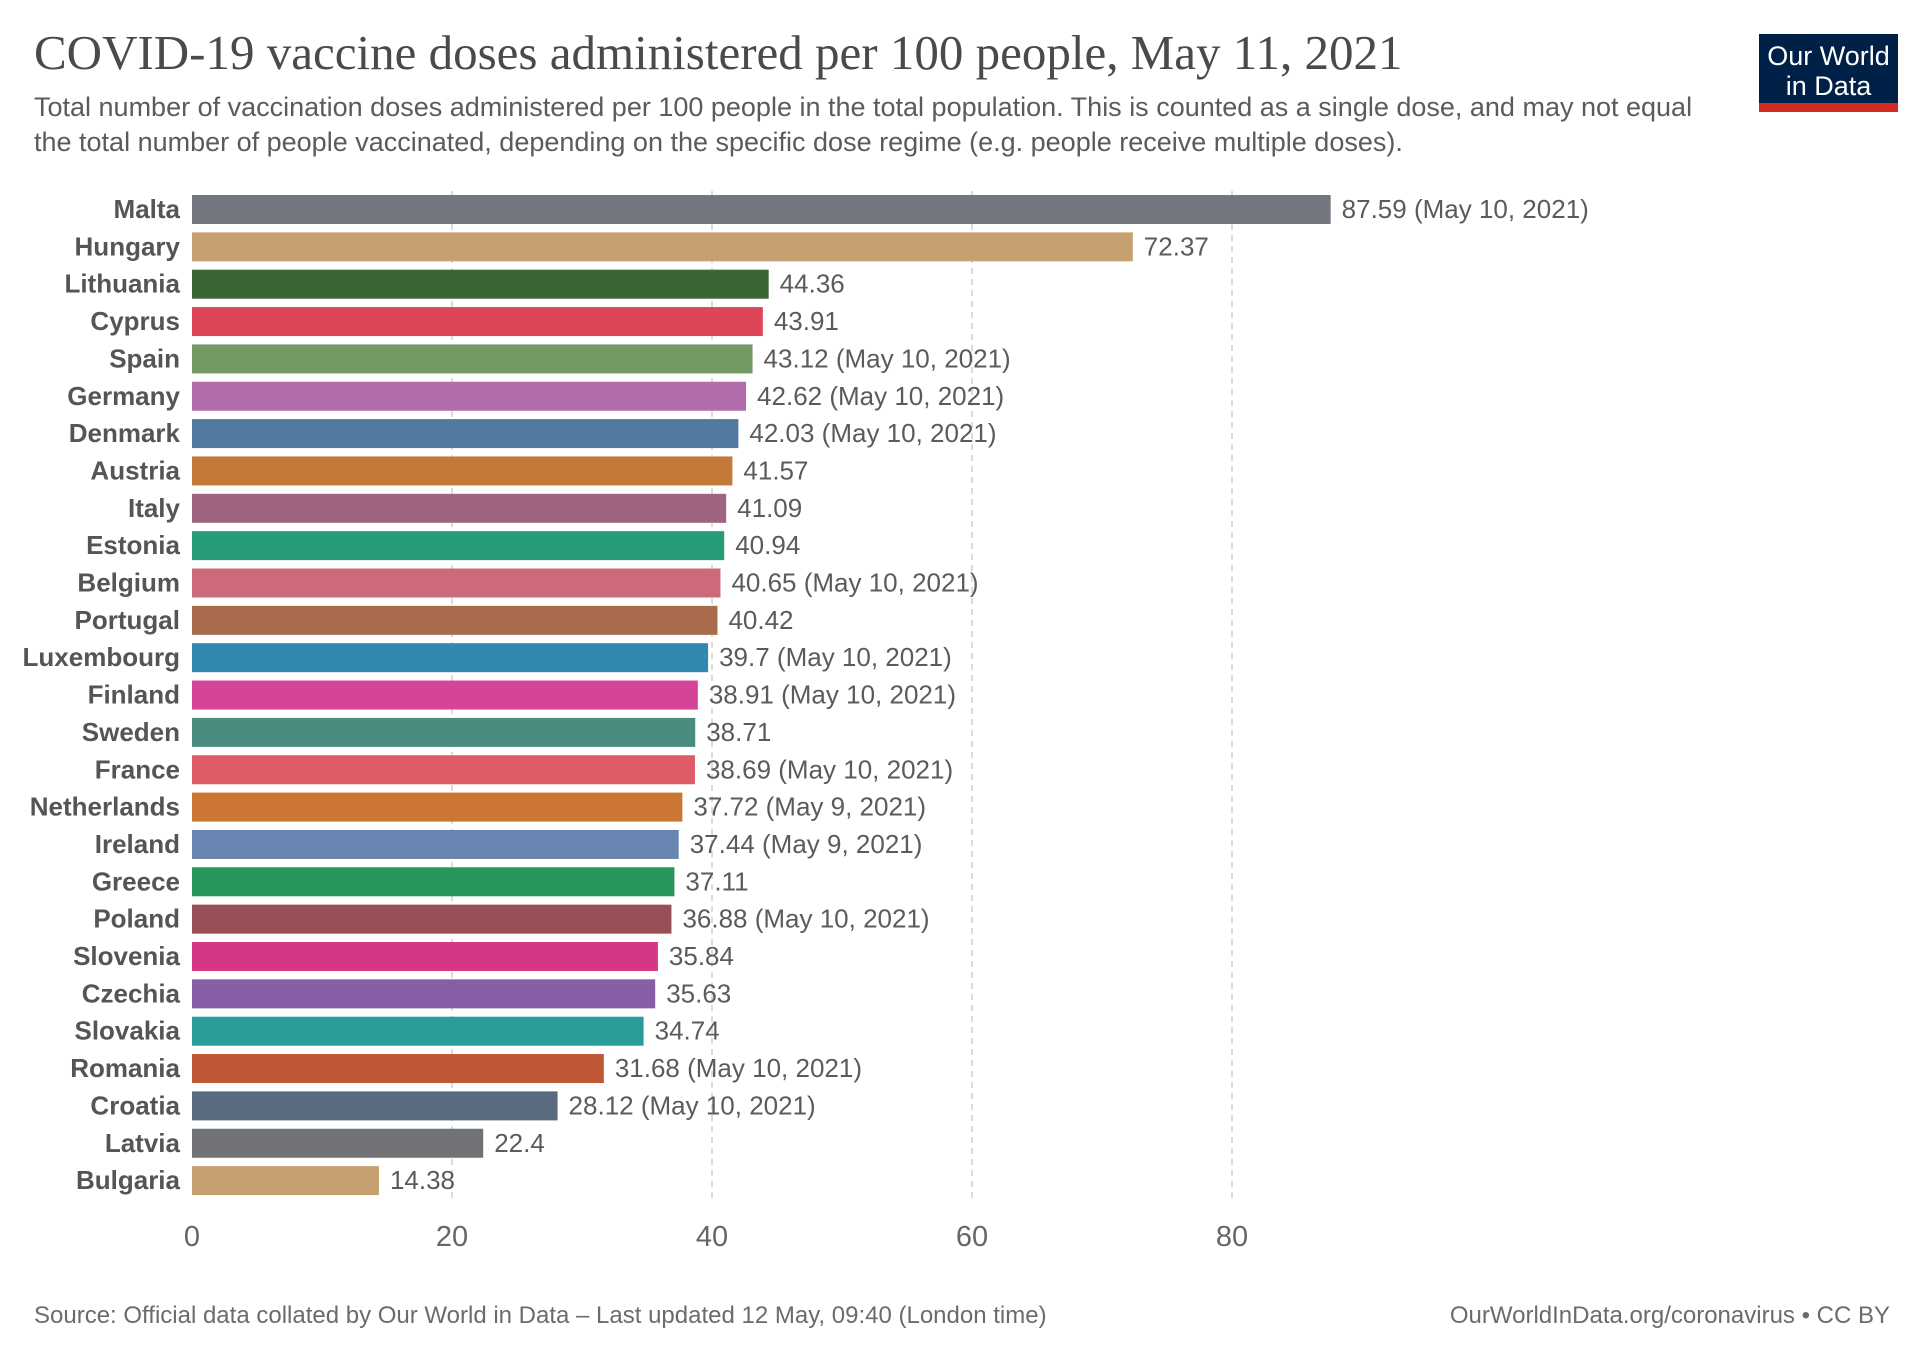 This screenshot has width=1920, height=1355. I want to click on bar-ireland, so click(435, 844).